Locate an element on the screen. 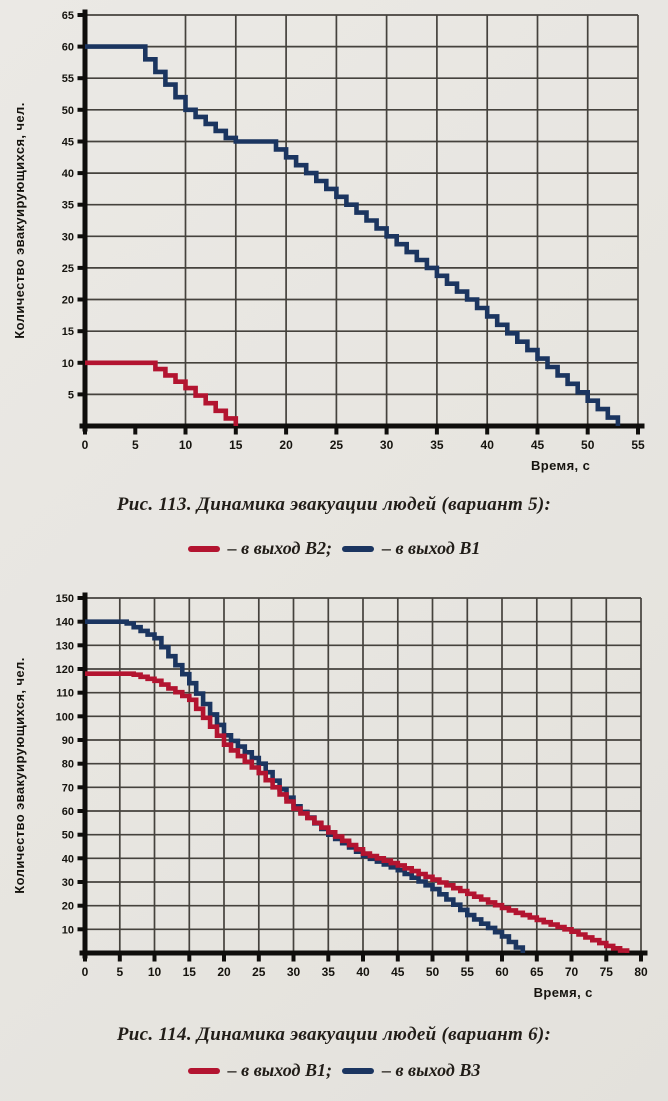 This screenshot has width=668, height=1101. y-tick-label: 140 is located at coordinates (65, 623).